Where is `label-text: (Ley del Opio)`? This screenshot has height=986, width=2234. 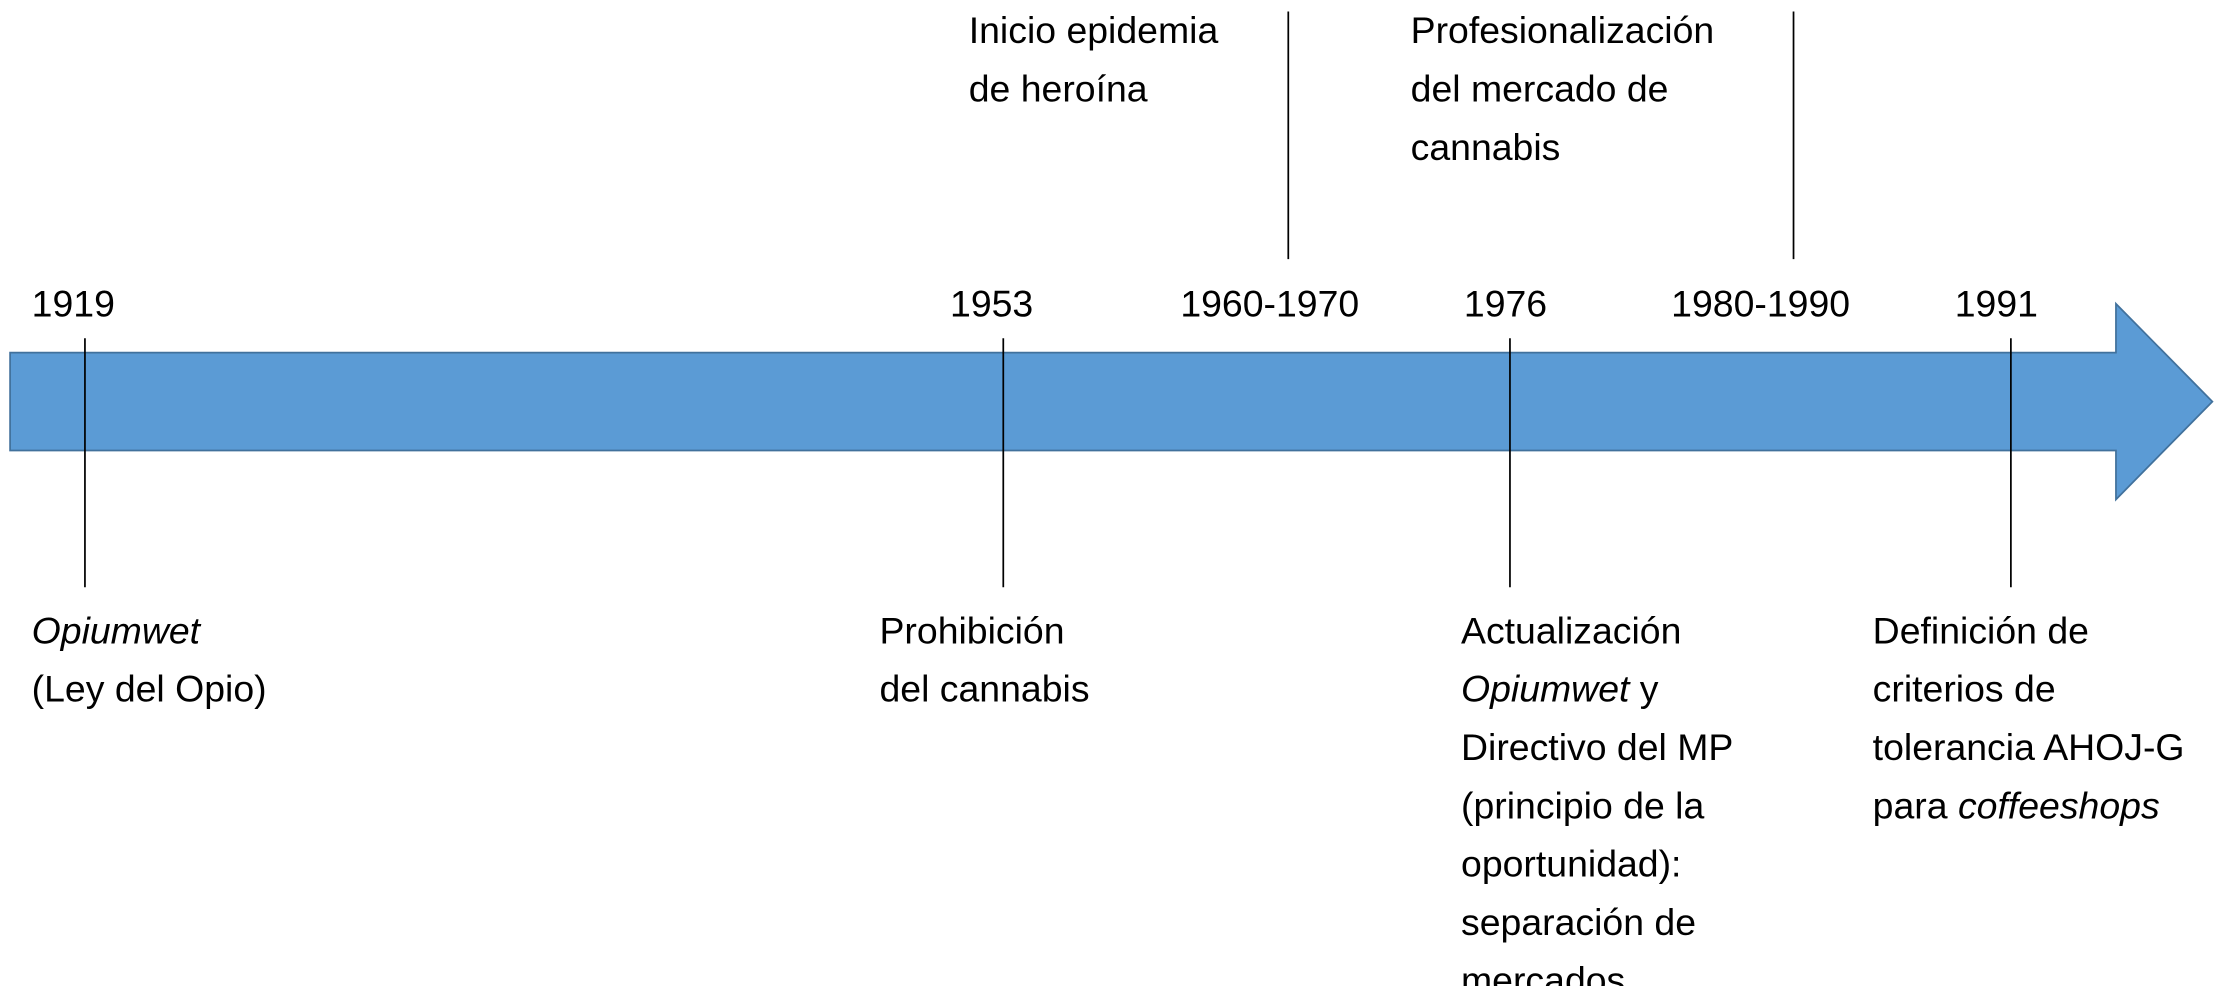
label-text: (Ley del Opio) is located at coordinates (149, 689).